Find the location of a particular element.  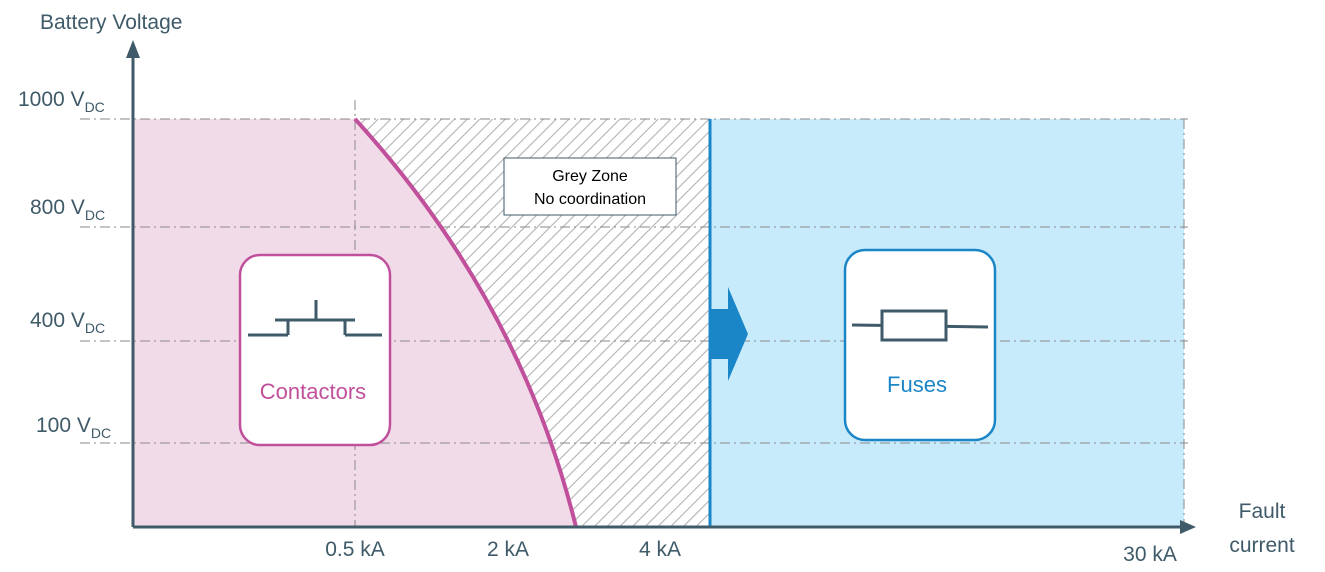

fuse-symbol-icon is located at coordinates (920, 325).